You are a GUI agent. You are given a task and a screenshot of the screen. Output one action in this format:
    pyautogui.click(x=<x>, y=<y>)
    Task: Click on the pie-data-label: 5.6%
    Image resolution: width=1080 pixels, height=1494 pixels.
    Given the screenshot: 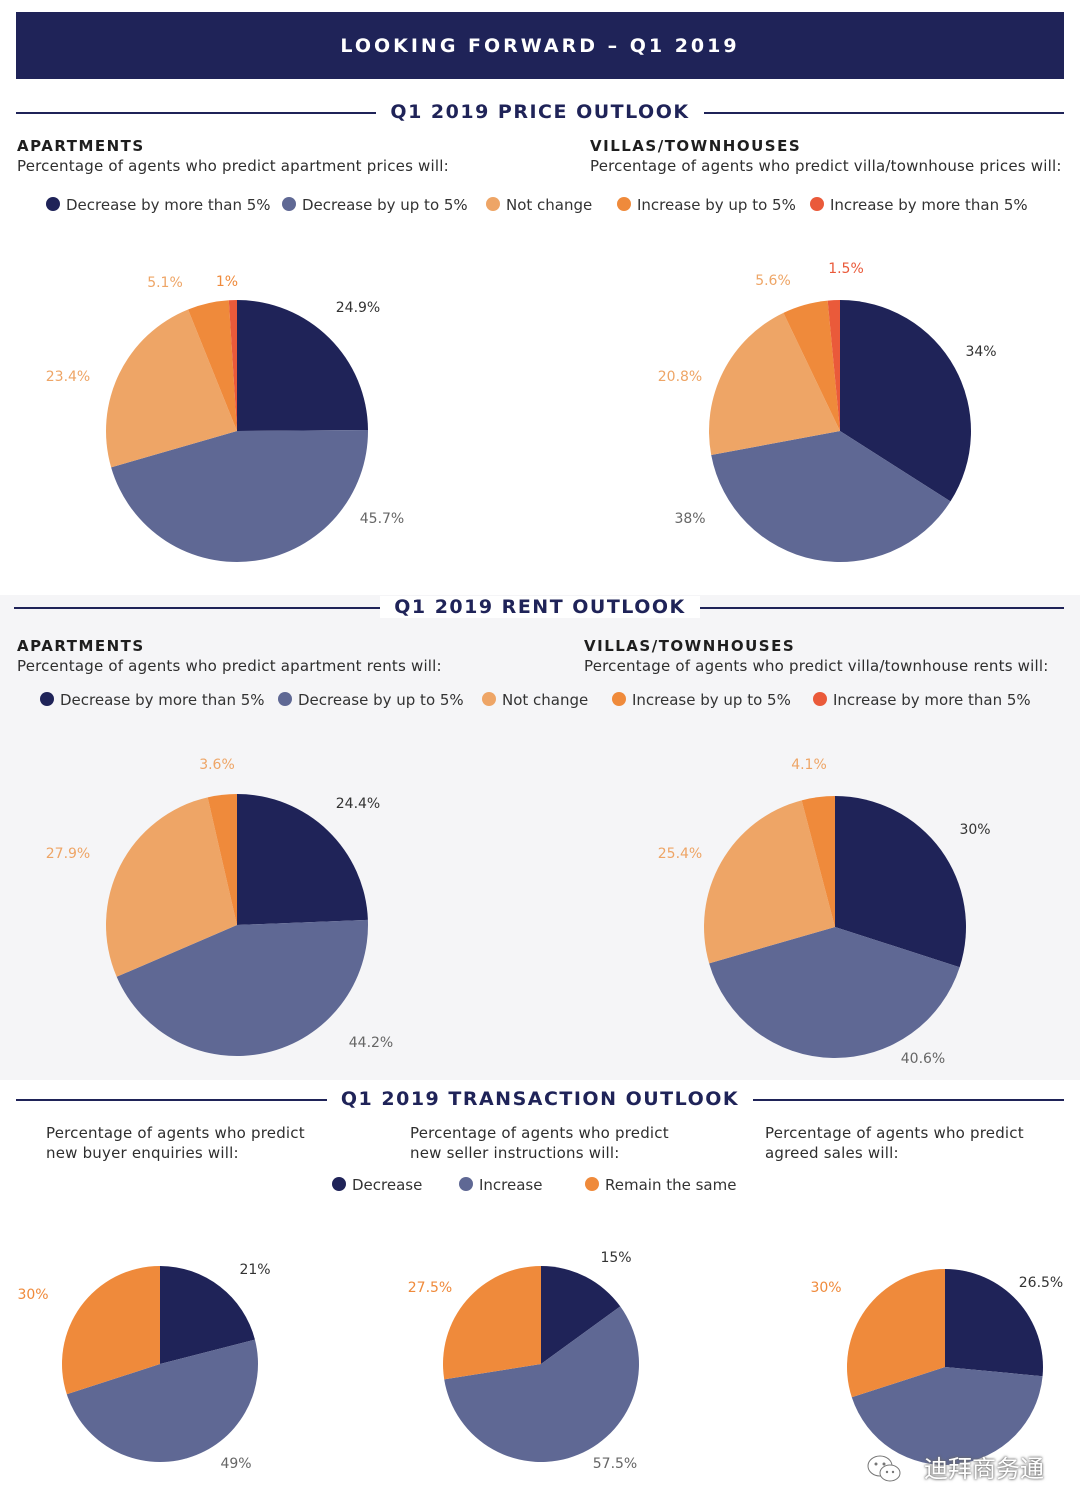 What is the action you would take?
    pyautogui.click(x=773, y=281)
    